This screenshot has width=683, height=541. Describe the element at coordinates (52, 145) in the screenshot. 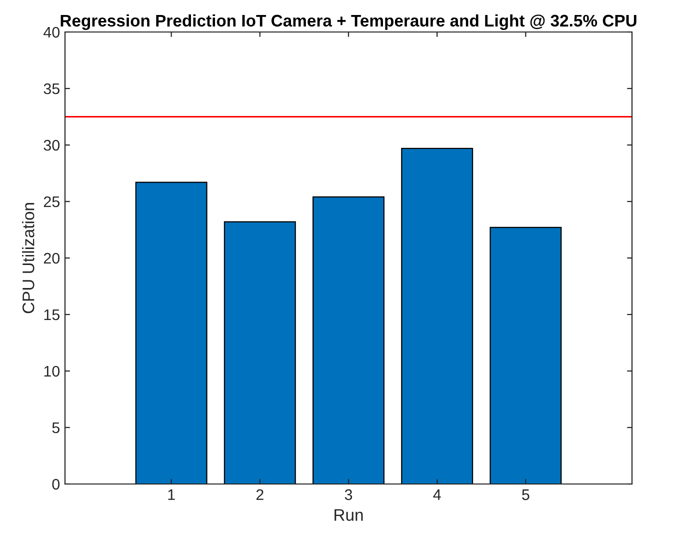

I see `y-tick-label: 30` at that location.